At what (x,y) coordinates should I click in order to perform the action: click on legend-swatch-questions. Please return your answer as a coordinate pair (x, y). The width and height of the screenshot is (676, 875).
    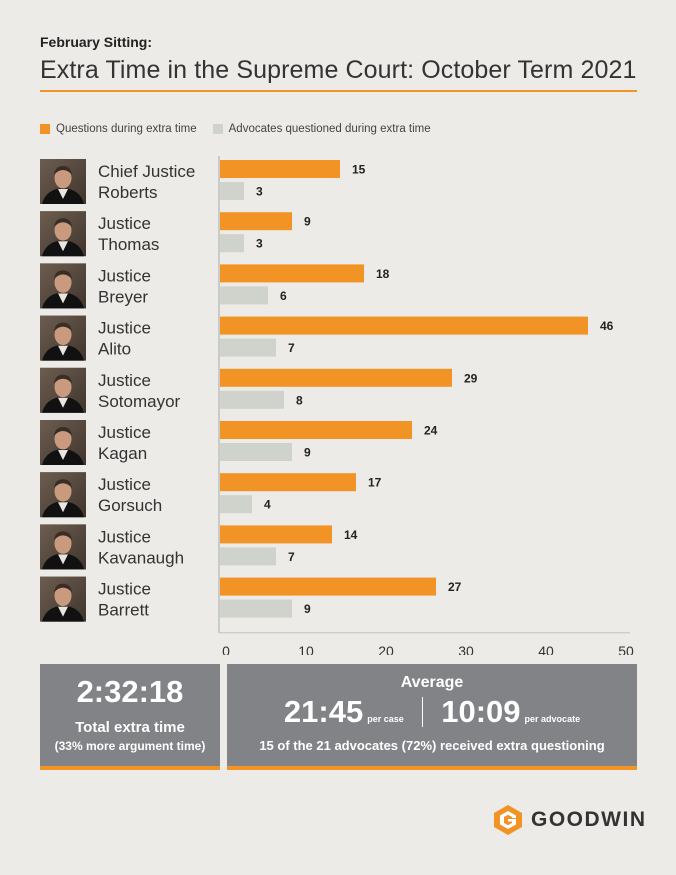
    Looking at the image, I should click on (45, 129).